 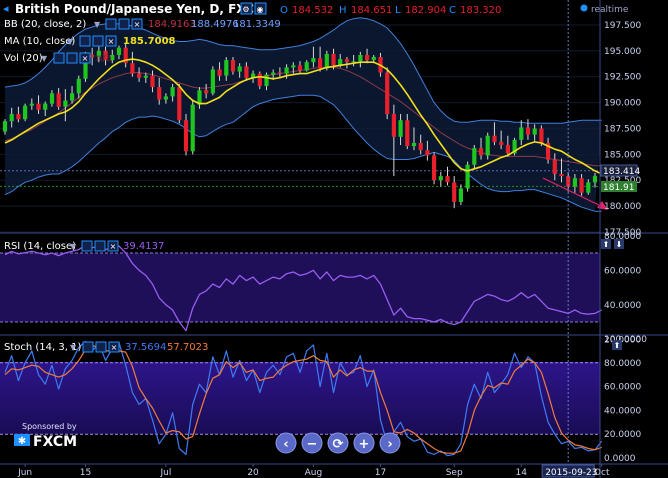 I want to click on sponsor-brand: FXCM, so click(x=55, y=442).